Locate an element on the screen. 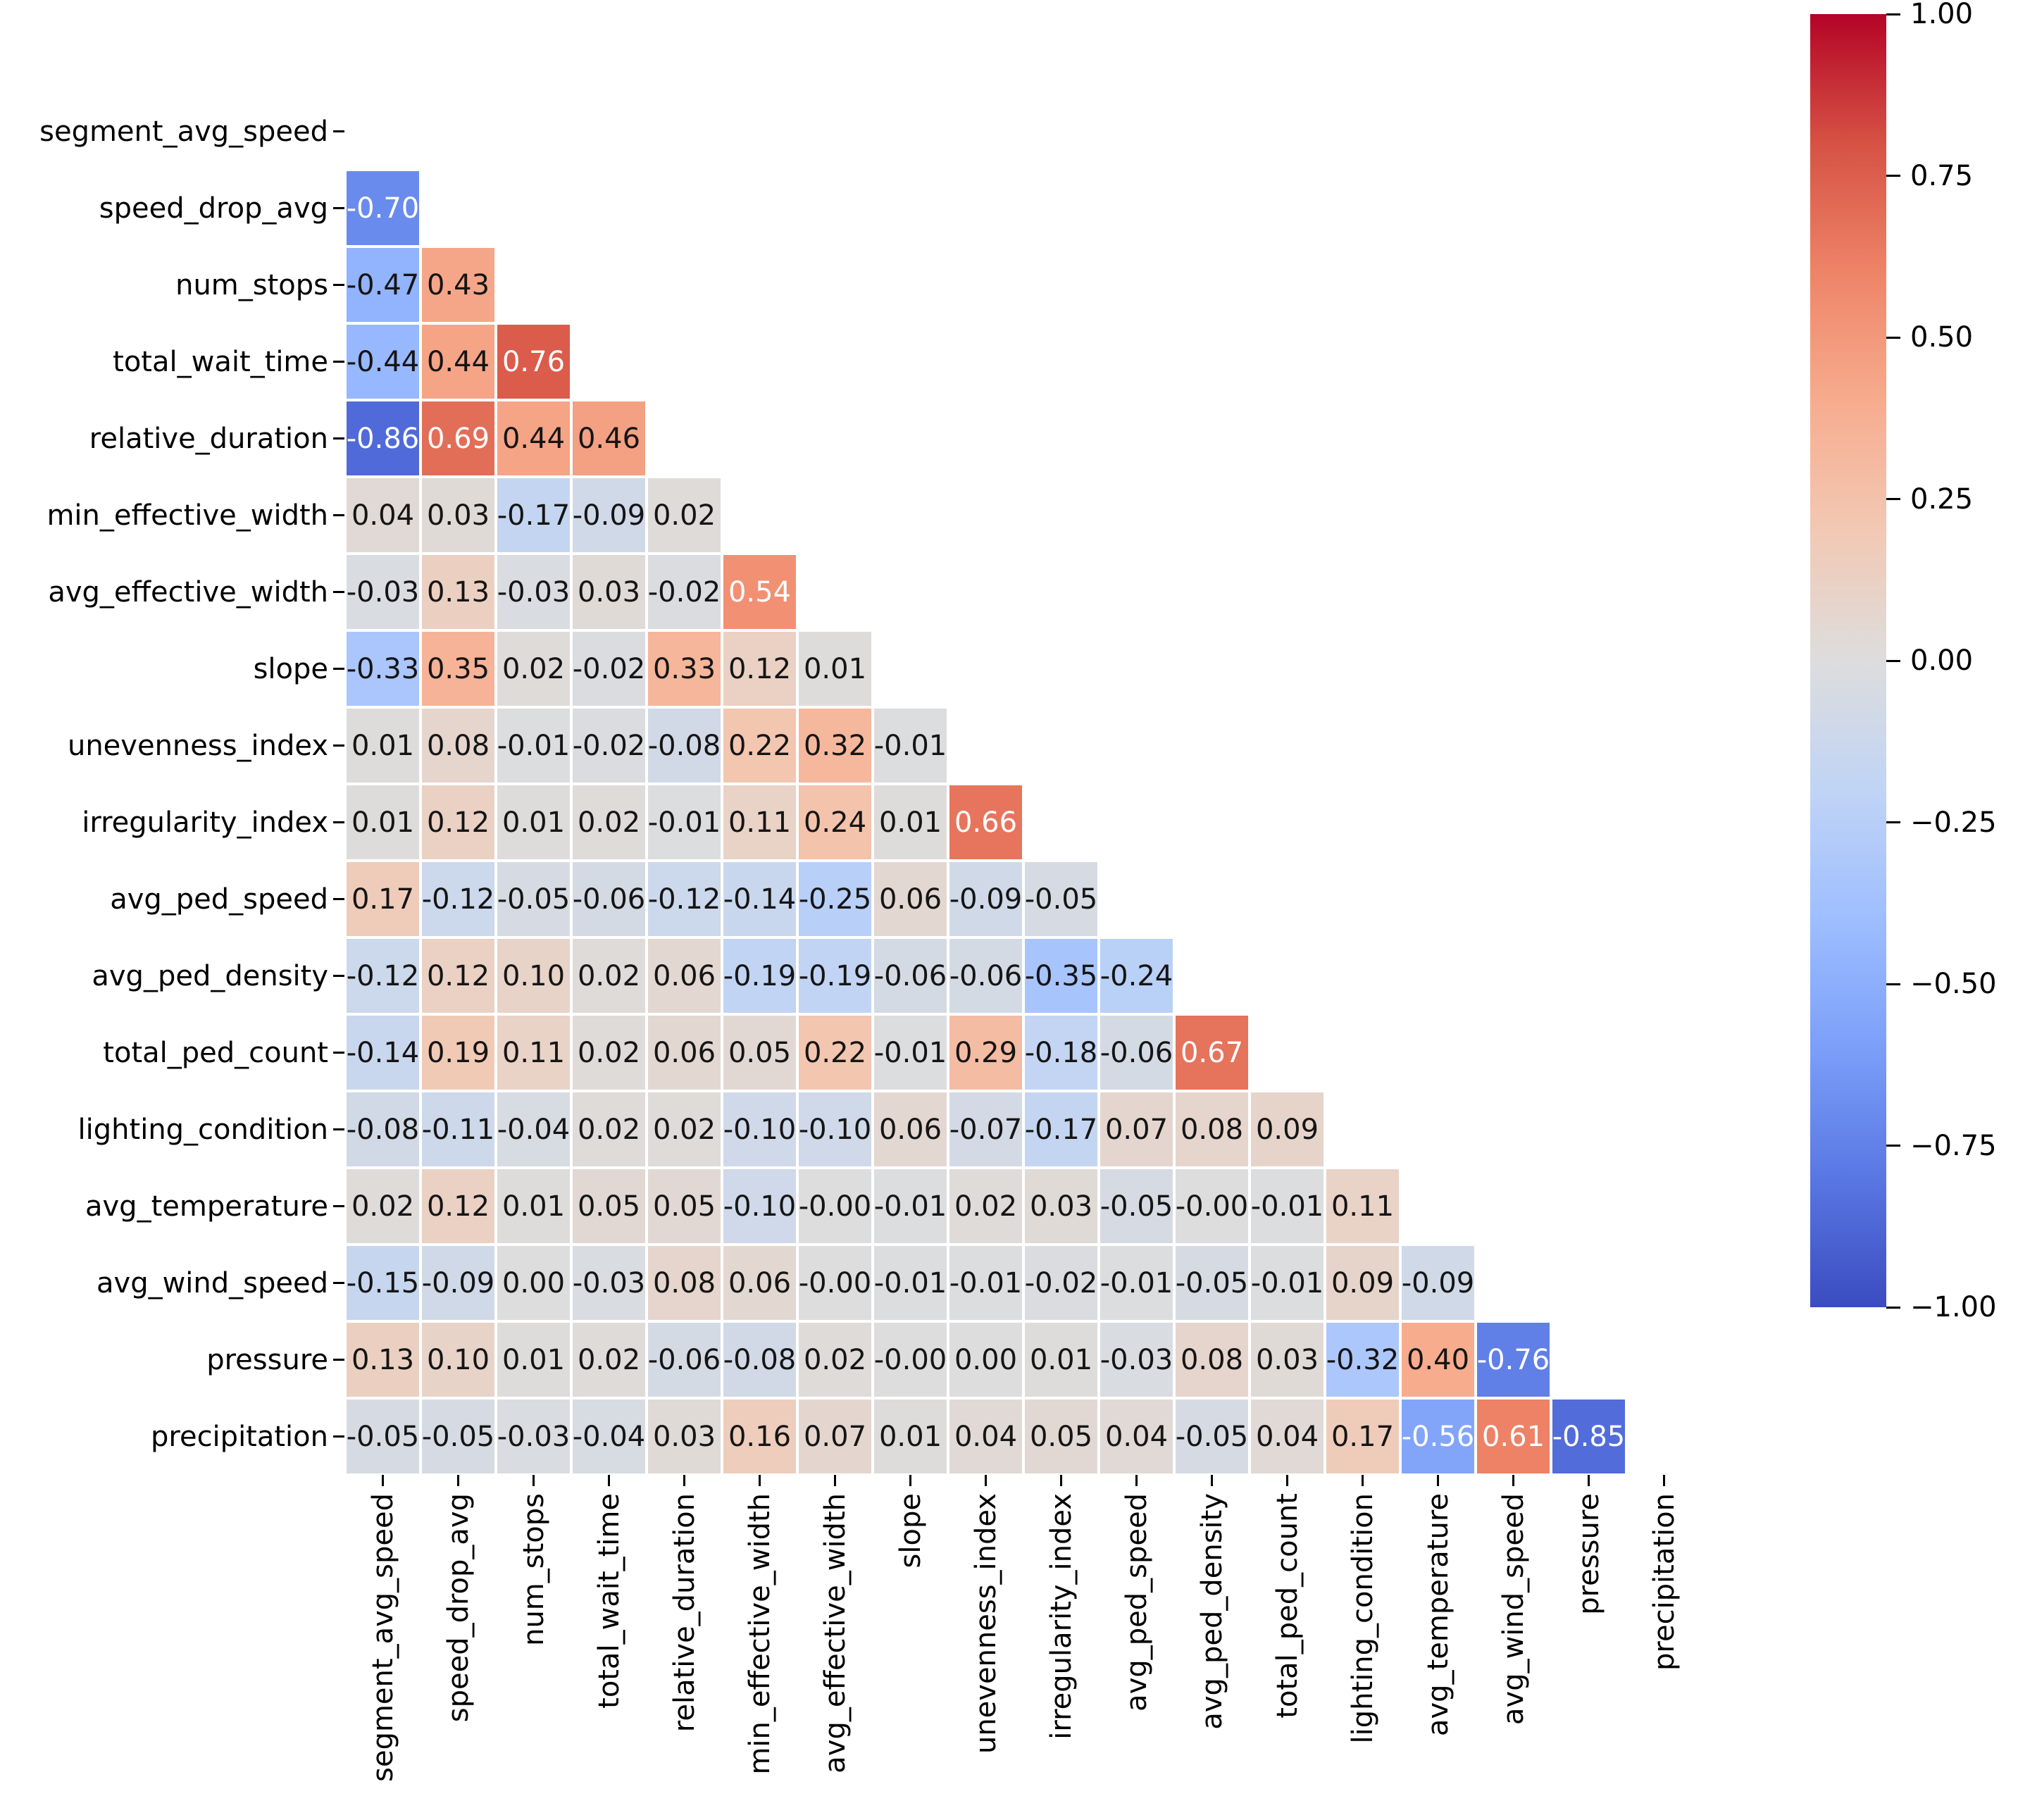 The width and height of the screenshot is (2018, 1820). heatmap-cell: 0.35 is located at coordinates (458, 668).